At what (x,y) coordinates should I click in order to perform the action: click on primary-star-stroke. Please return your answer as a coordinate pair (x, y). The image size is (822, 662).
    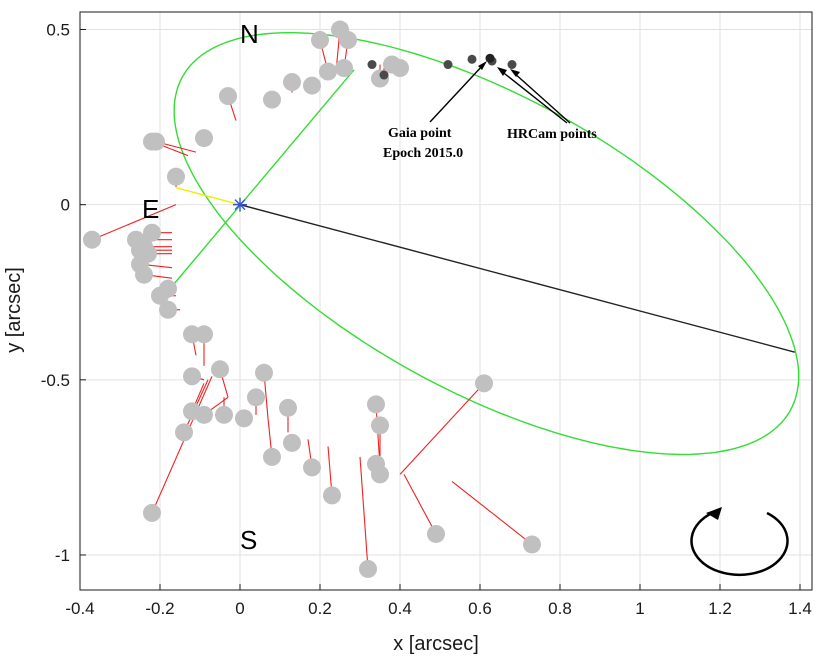
    Looking at the image, I should click on (240, 205).